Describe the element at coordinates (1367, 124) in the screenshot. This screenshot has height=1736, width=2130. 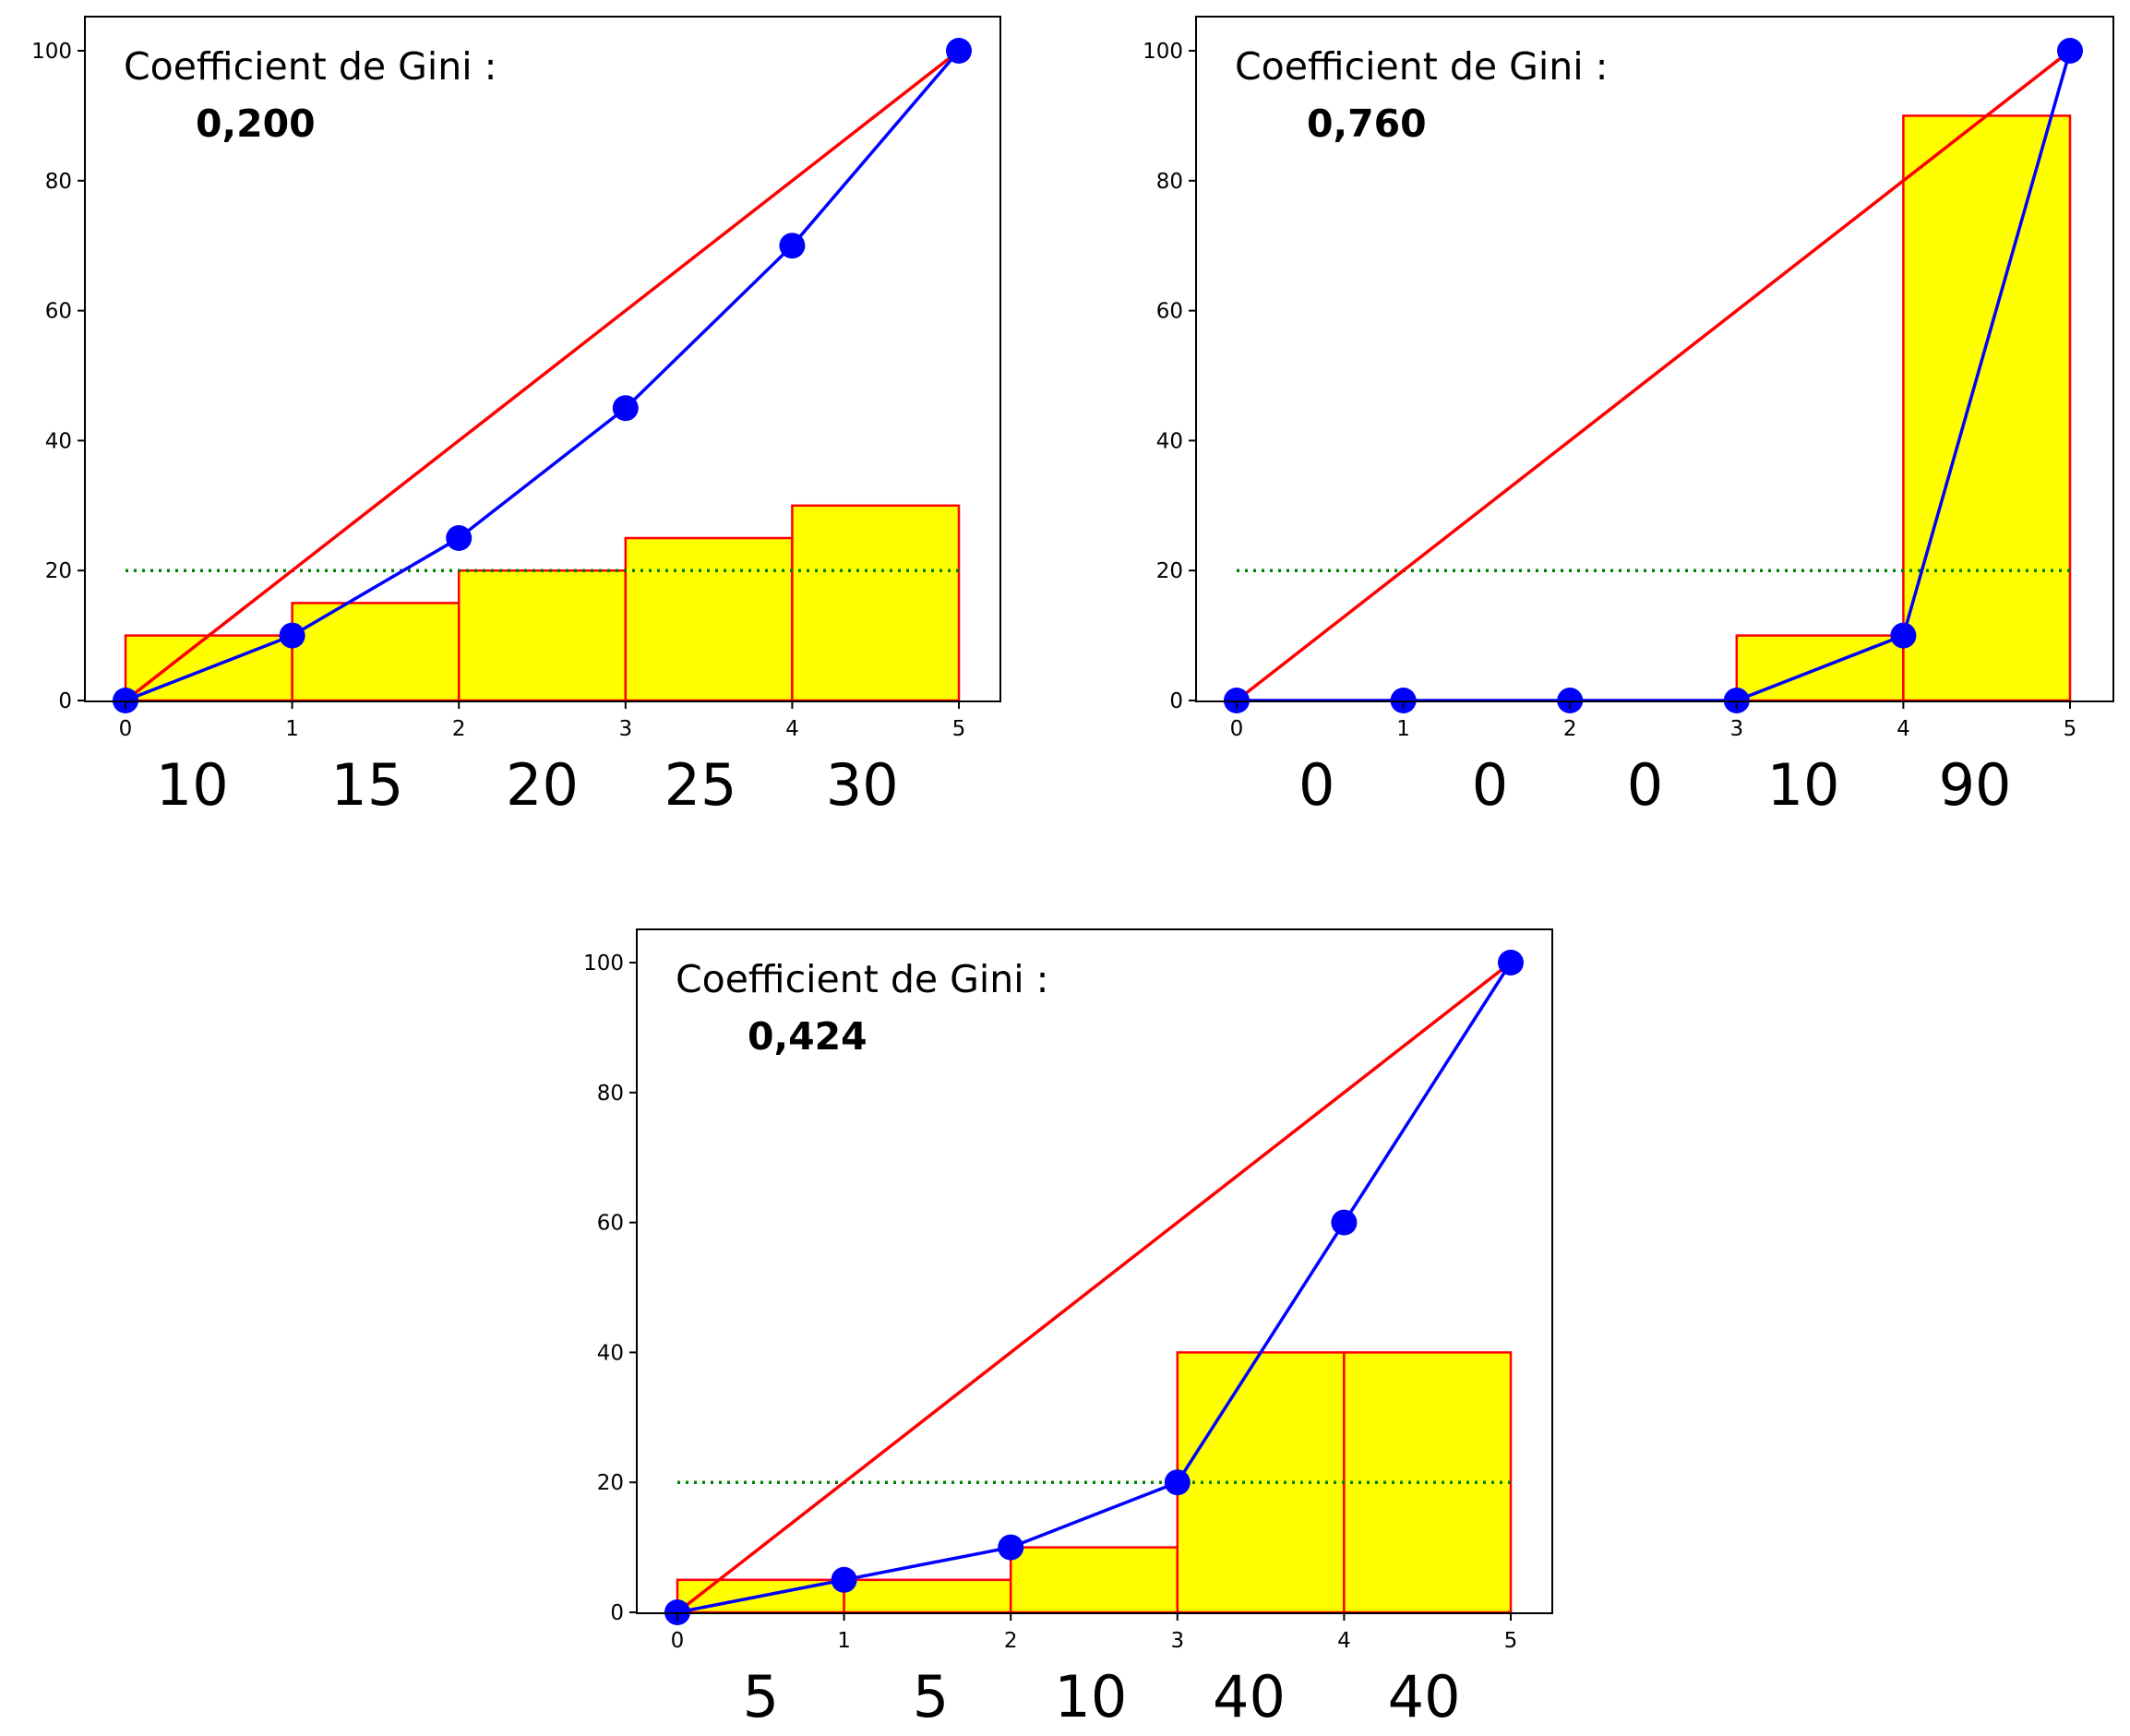
I see `gini-coefficient-value: 0,760` at that location.